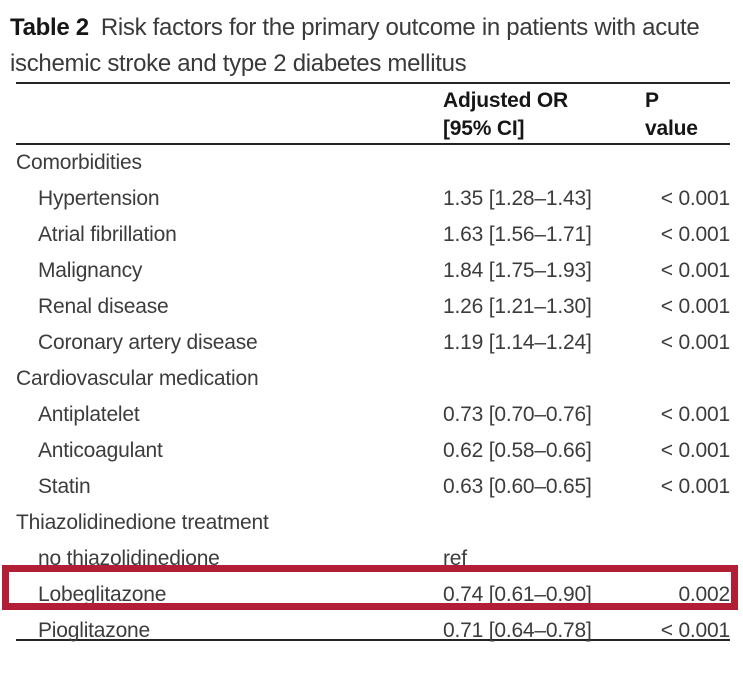  What do you see at coordinates (373, 451) in the screenshot?
I see `table-row-anticoagulant: Anticoagulant 0.62 [0.58–0.66] < 0.001` at bounding box center [373, 451].